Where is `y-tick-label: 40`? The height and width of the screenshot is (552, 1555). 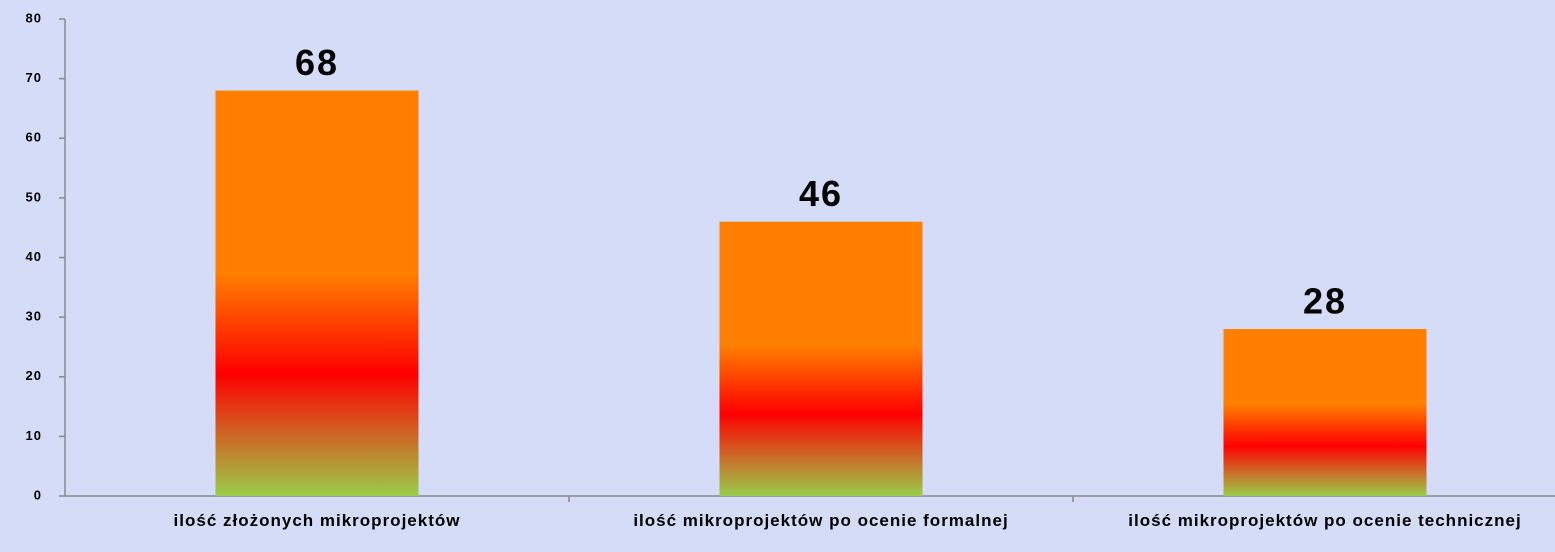
y-tick-label: 40 is located at coordinates (34, 256).